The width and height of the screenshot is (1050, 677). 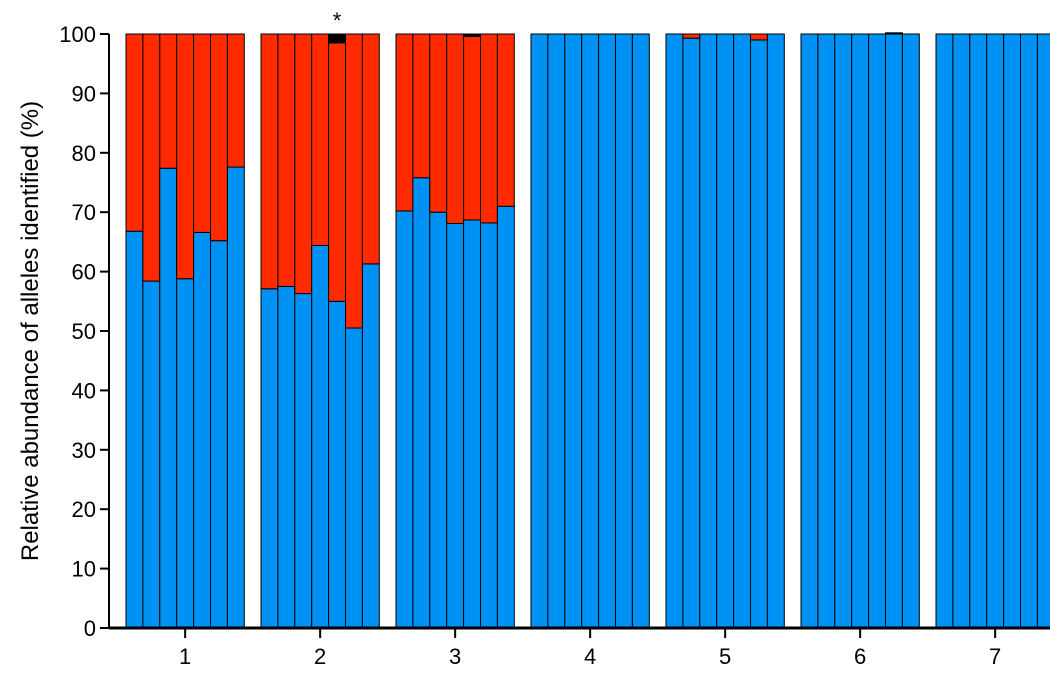 I want to click on y-tick-label: 30, so click(x=84, y=450).